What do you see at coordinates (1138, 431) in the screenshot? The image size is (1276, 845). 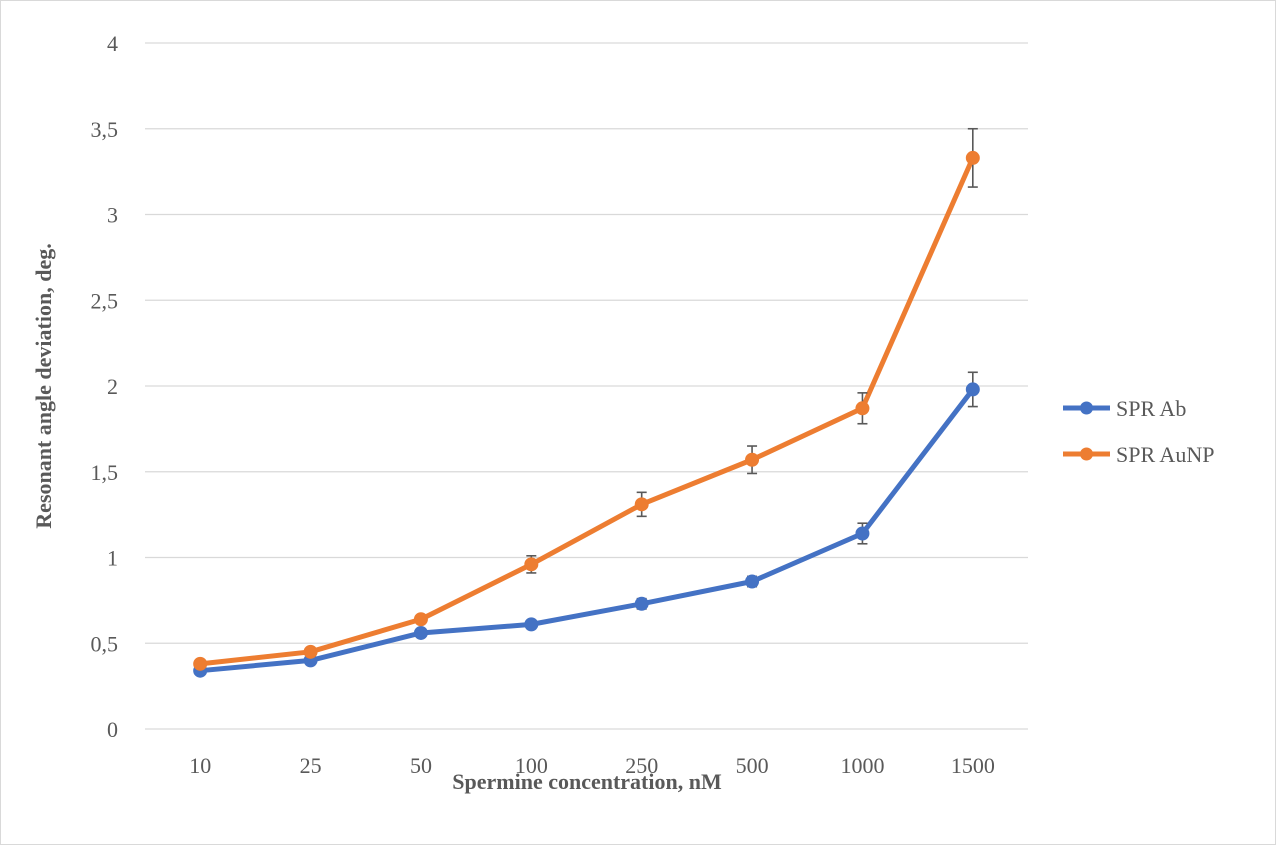 I see `legend: SPR Ab SPR AuNP` at bounding box center [1138, 431].